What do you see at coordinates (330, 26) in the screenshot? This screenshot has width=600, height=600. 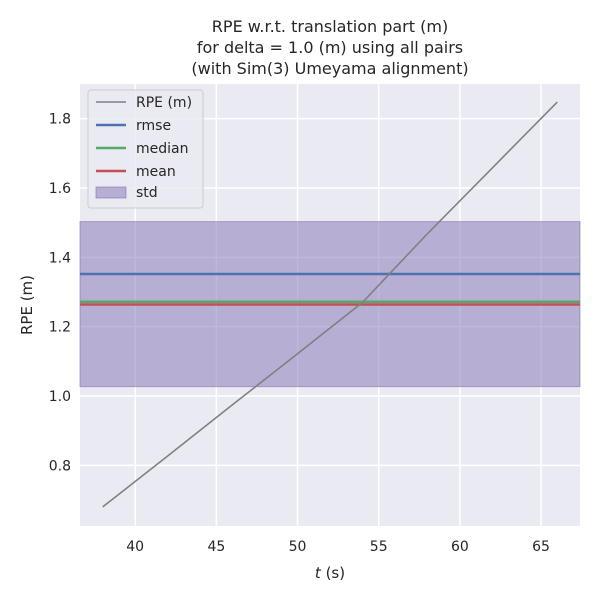 I see `title-line-1: RPE w.r.t. translation part (m)` at bounding box center [330, 26].